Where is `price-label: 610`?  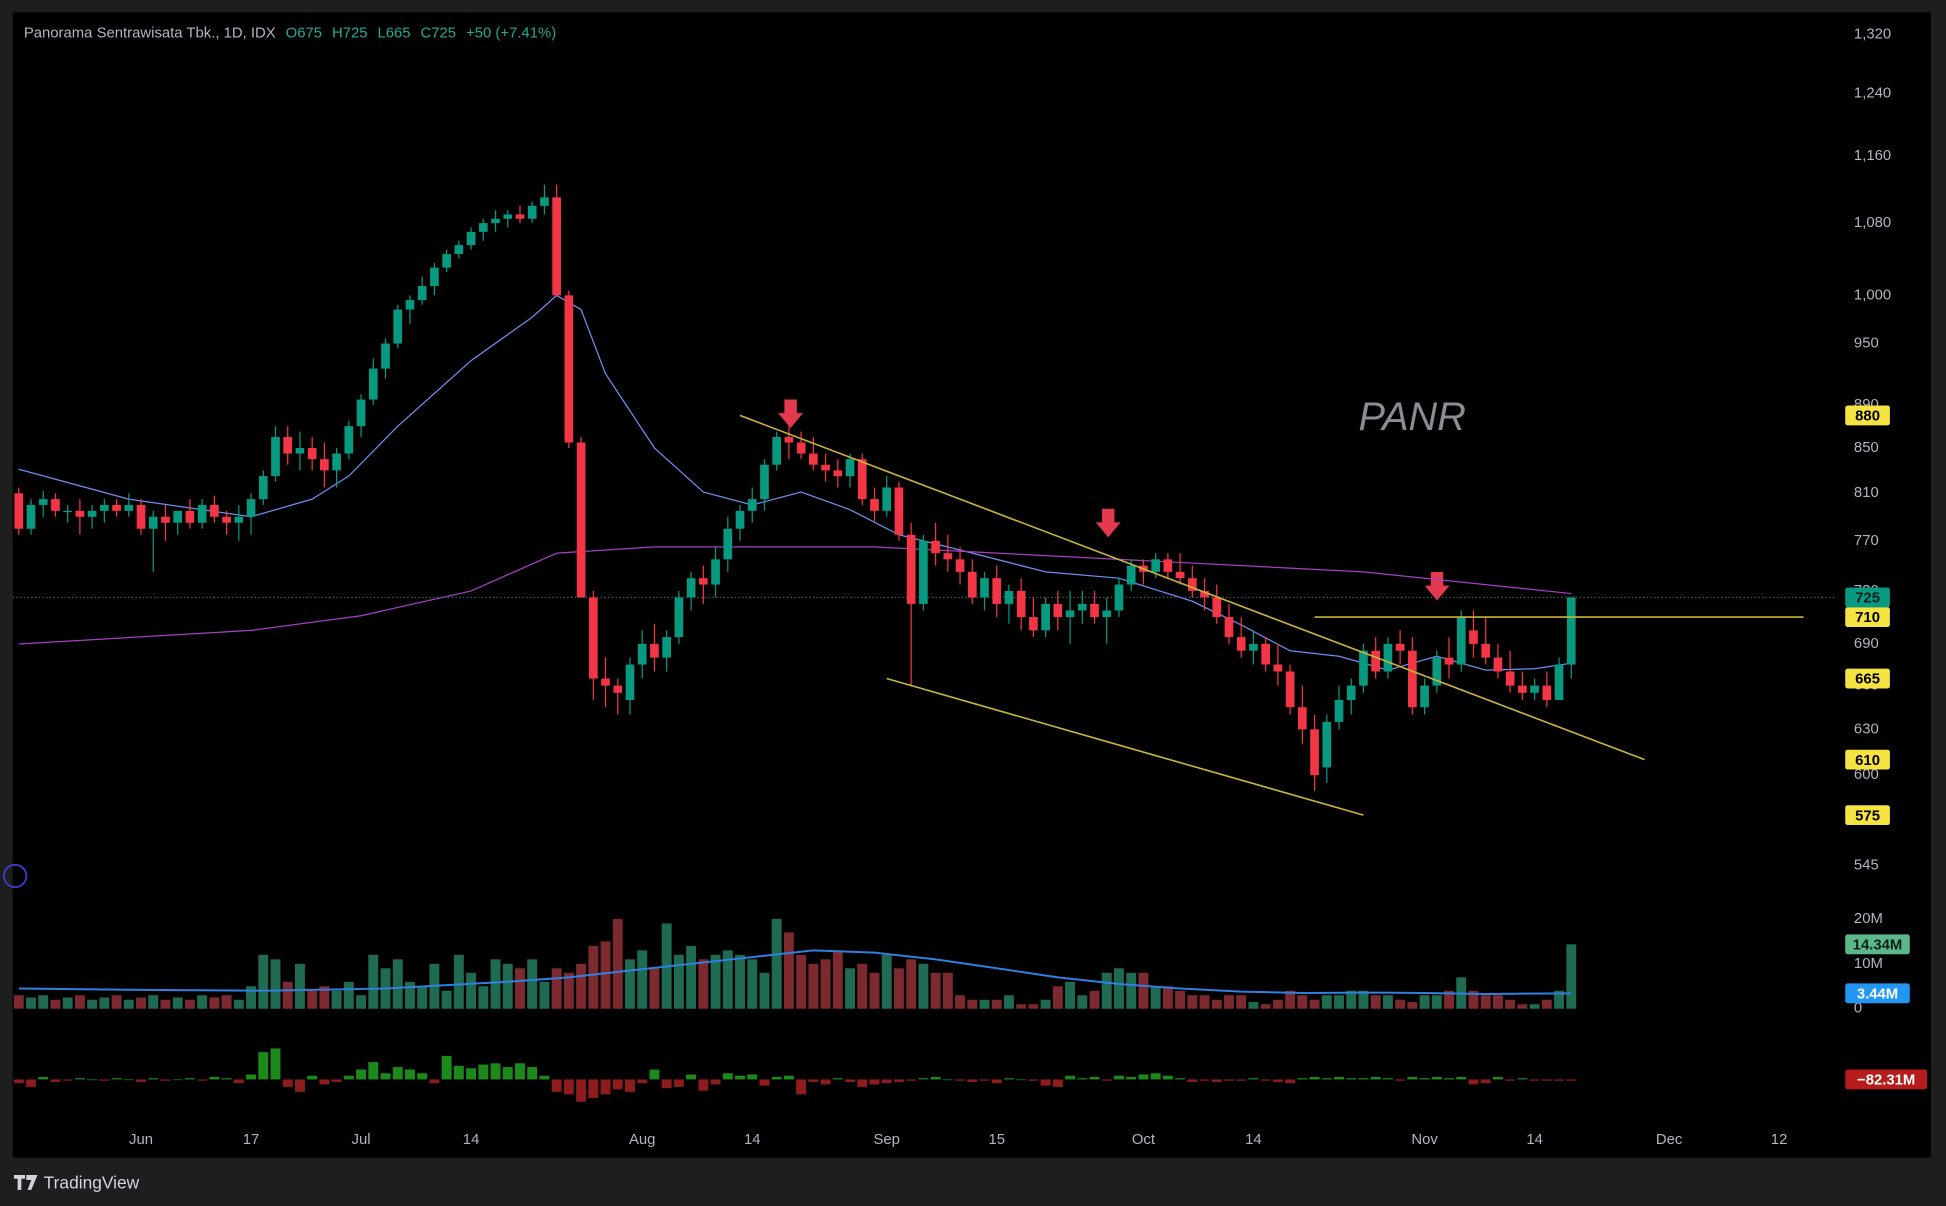
price-label: 610 is located at coordinates (1867, 761).